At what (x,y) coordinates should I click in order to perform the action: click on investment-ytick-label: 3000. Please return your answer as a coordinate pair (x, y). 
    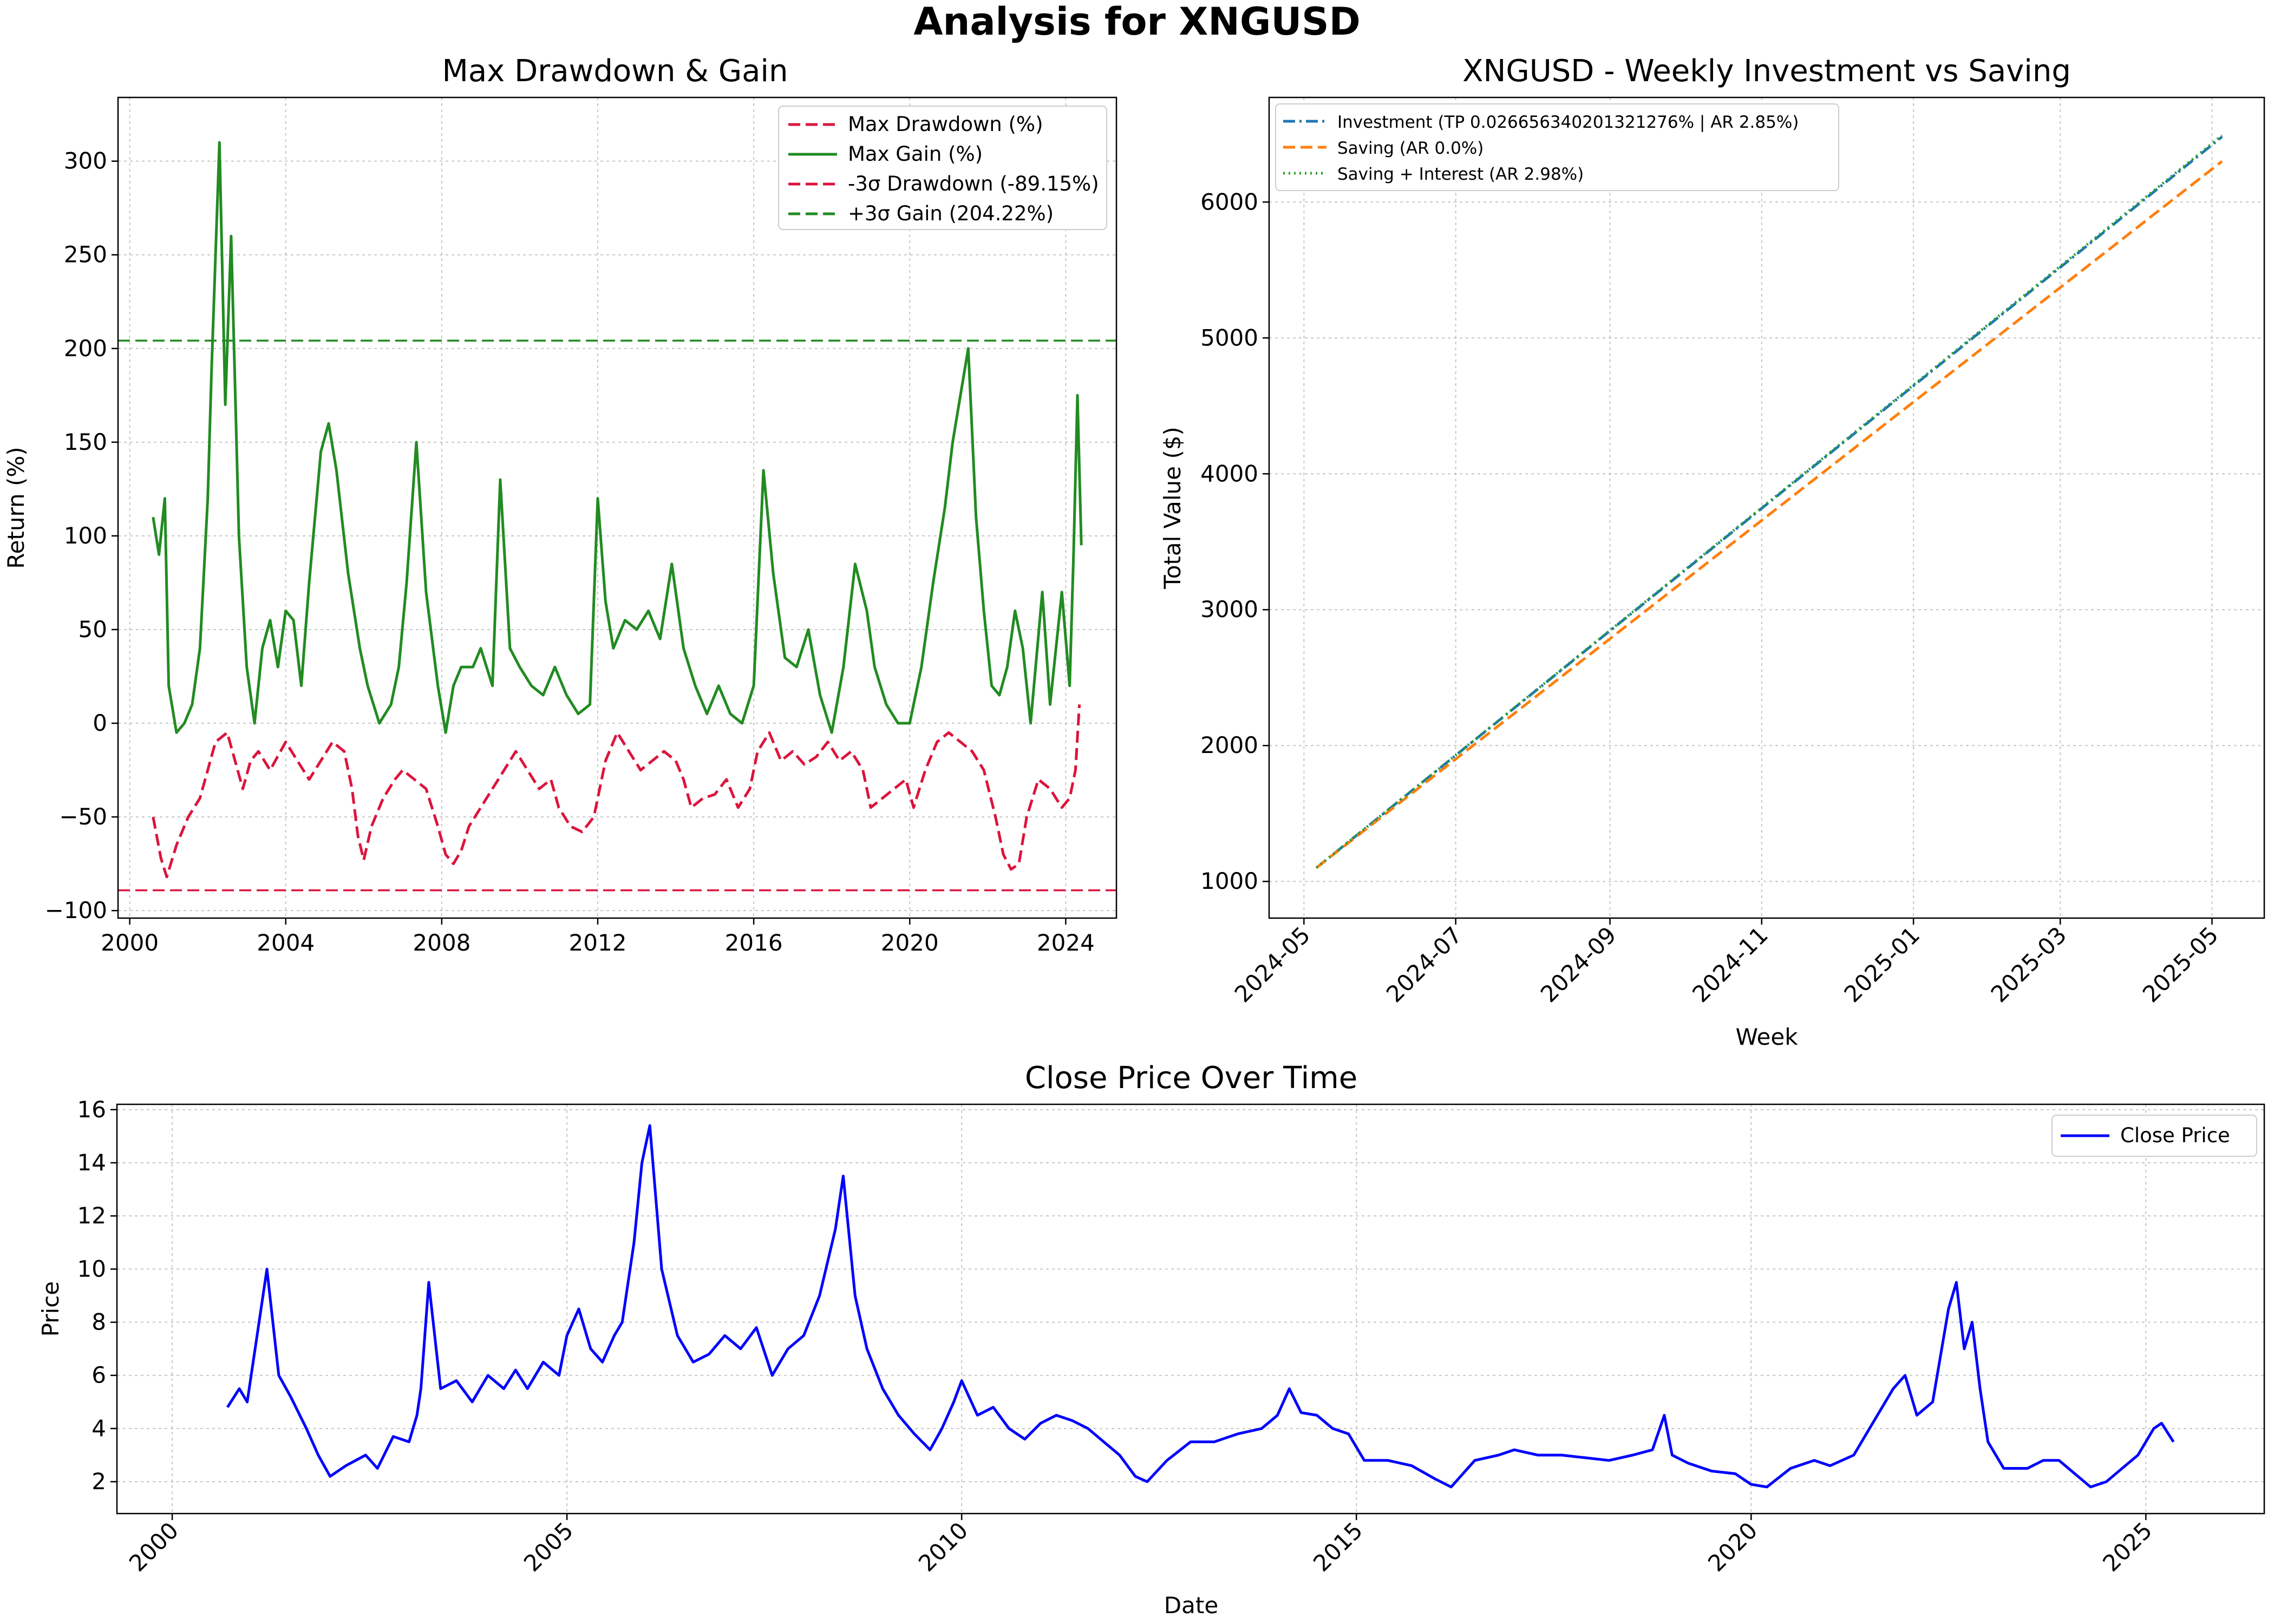
    Looking at the image, I should click on (1229, 609).